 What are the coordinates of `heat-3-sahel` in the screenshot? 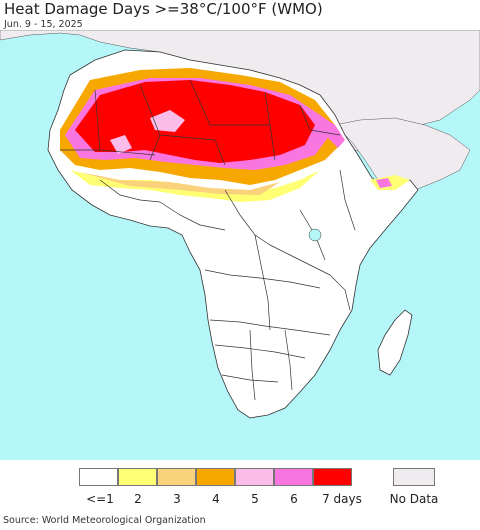 It's located at (180, 183).